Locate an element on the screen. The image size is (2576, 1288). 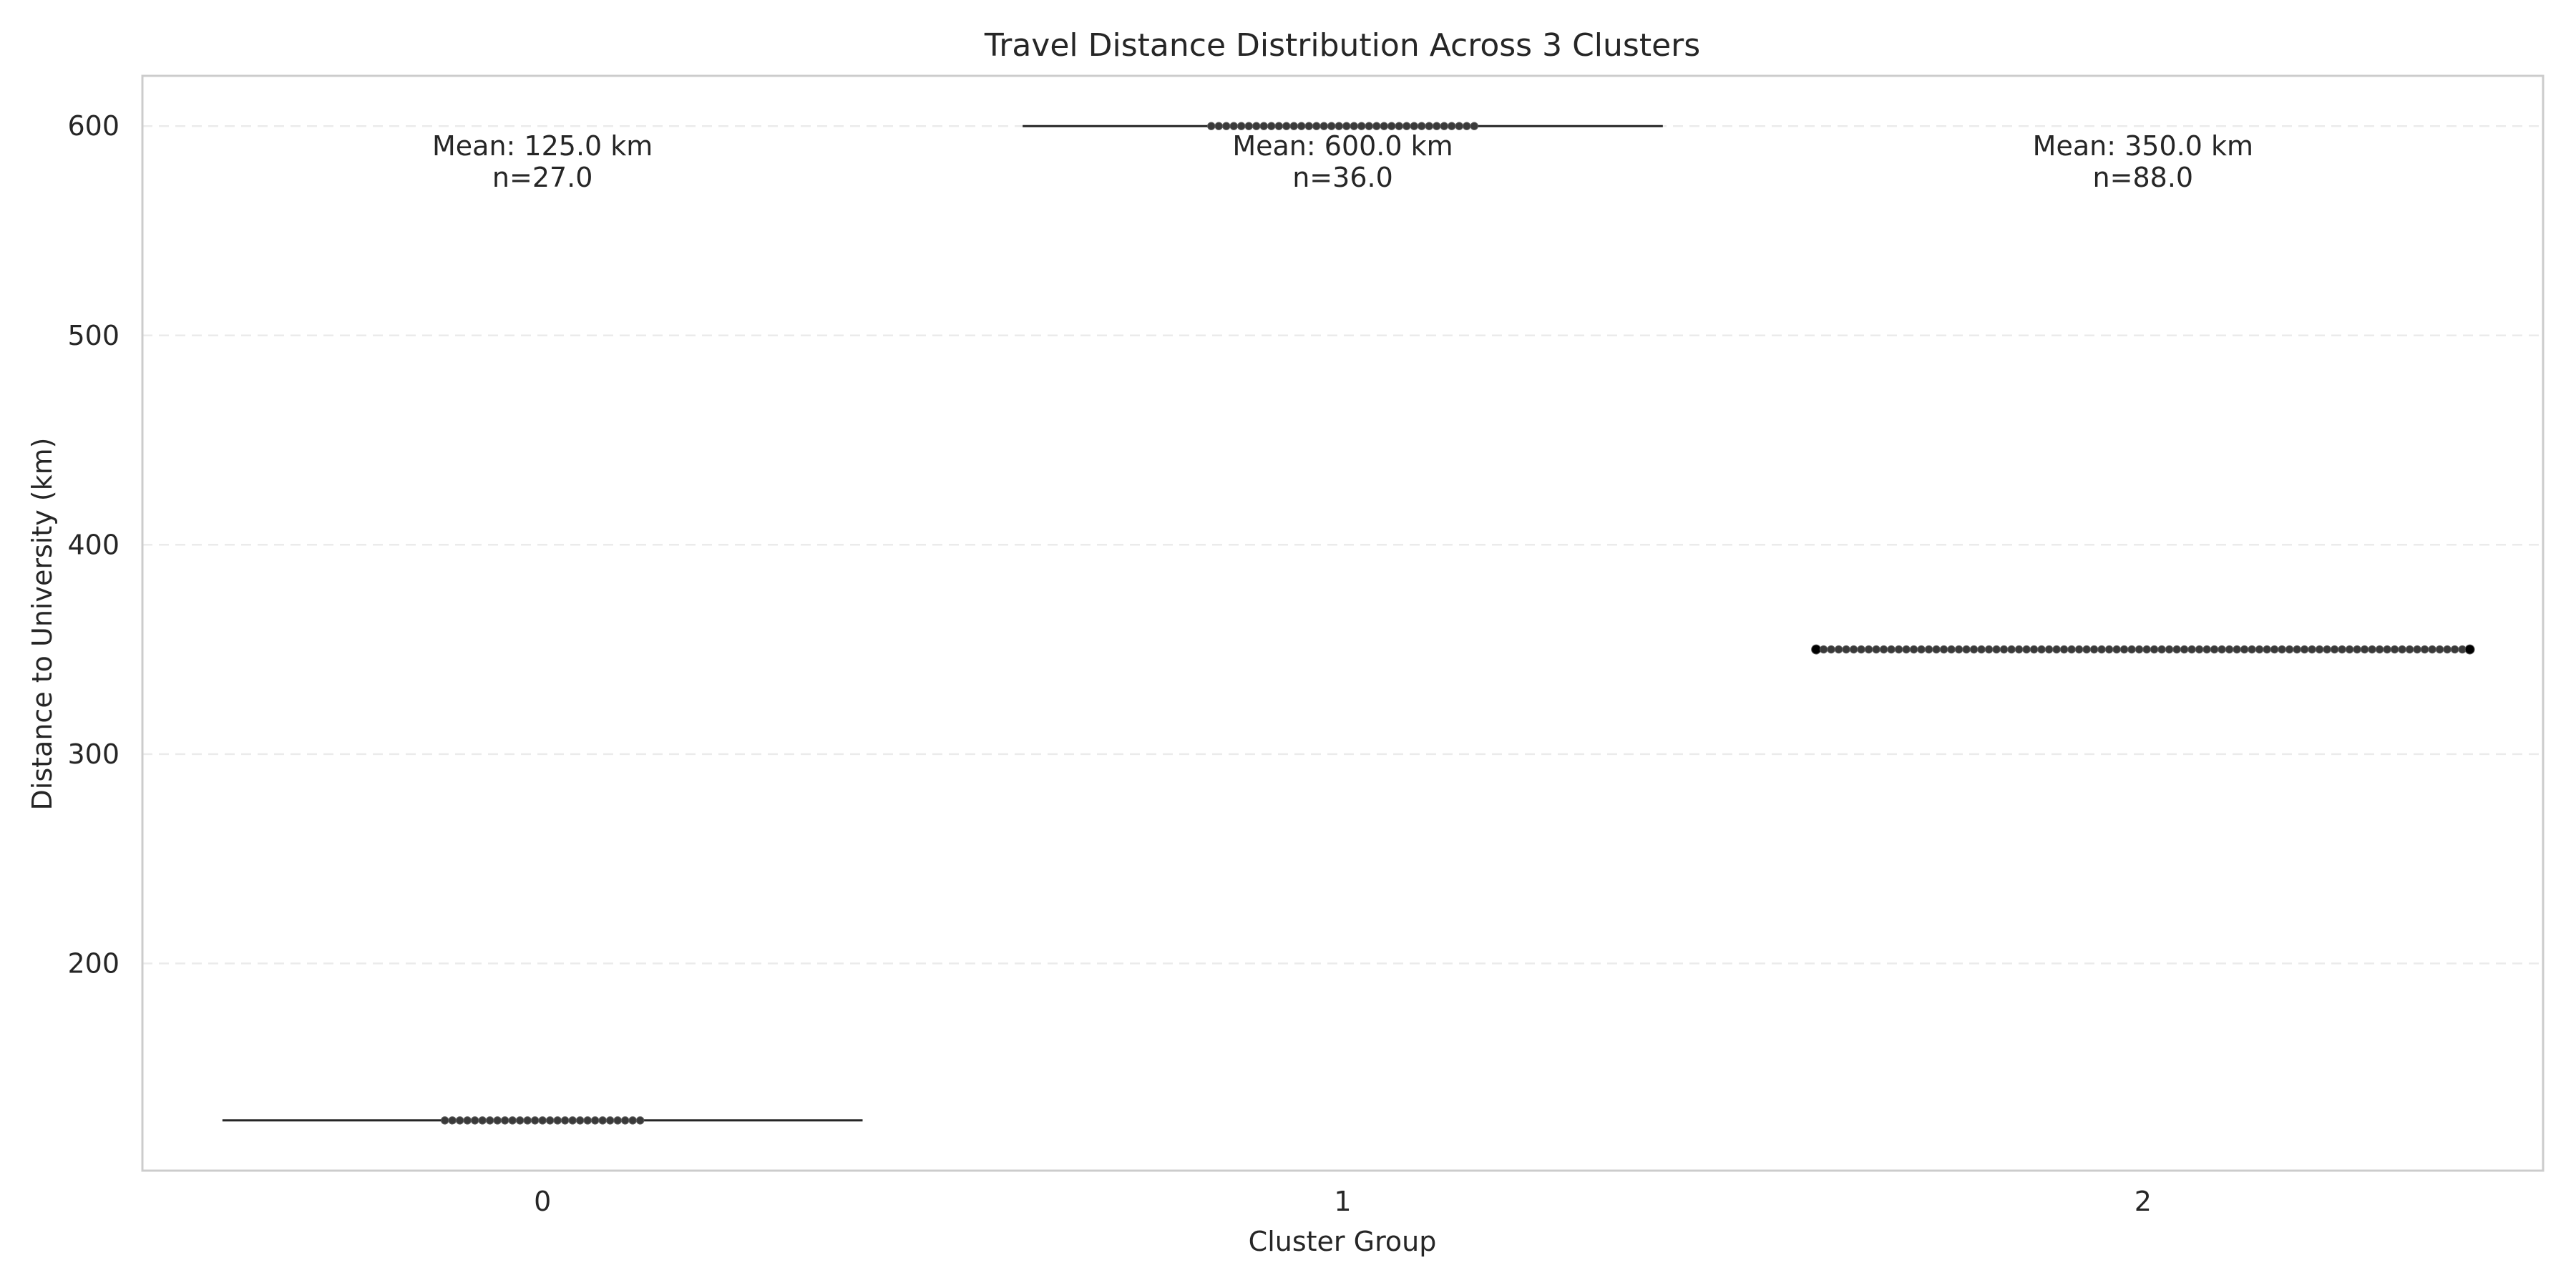
mean-annotation: Mean: 125.0 km is located at coordinates (542, 146).